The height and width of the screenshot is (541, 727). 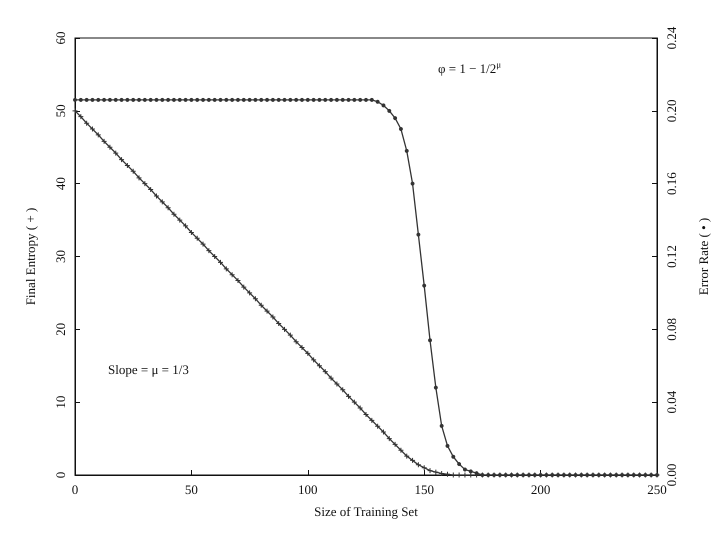 What do you see at coordinates (671, 38) in the screenshot?
I see `y2-tick-label: 0.24` at bounding box center [671, 38].